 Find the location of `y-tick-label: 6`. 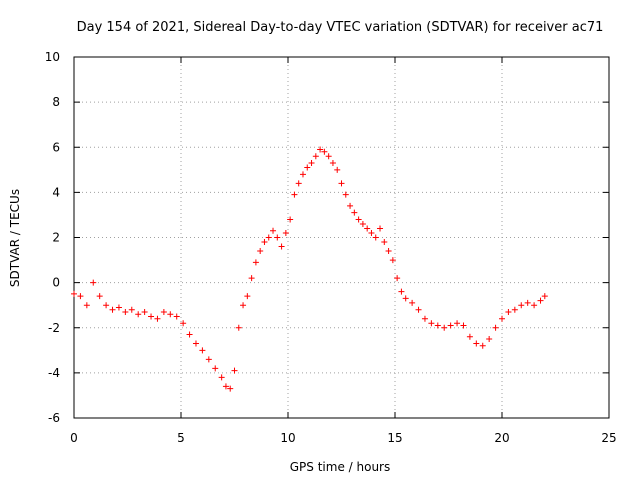

y-tick-label: 6 is located at coordinates (56, 147).